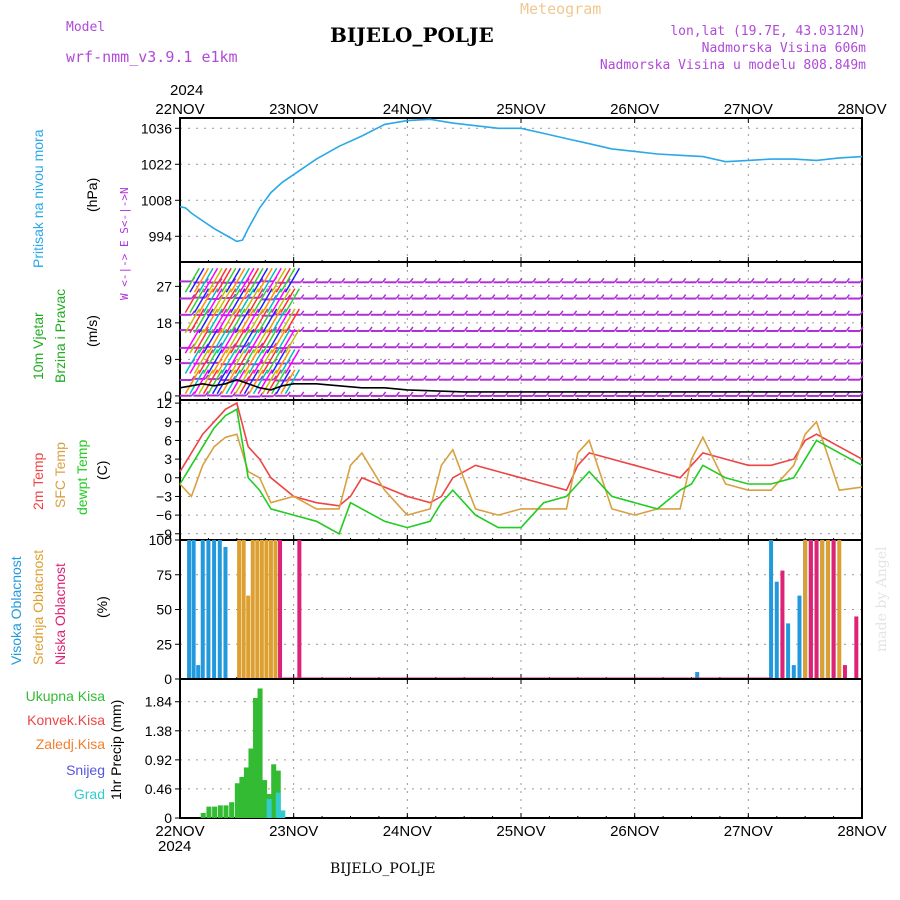 The width and height of the screenshot is (900, 900). I want to click on ytick-label: 994, so click(161, 236).